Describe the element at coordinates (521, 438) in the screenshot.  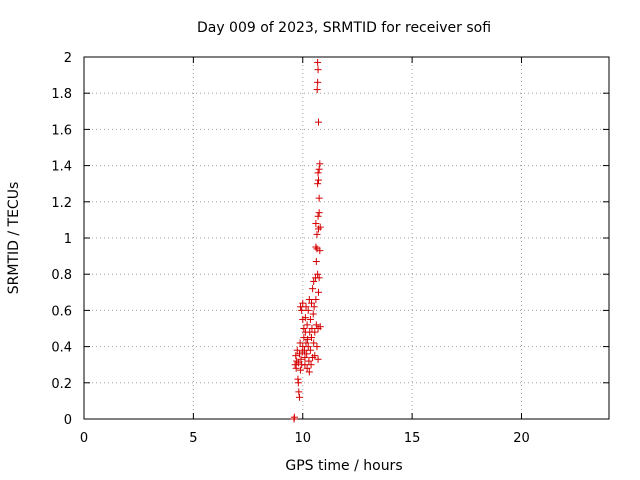
I see `x-tick-label: 20` at that location.